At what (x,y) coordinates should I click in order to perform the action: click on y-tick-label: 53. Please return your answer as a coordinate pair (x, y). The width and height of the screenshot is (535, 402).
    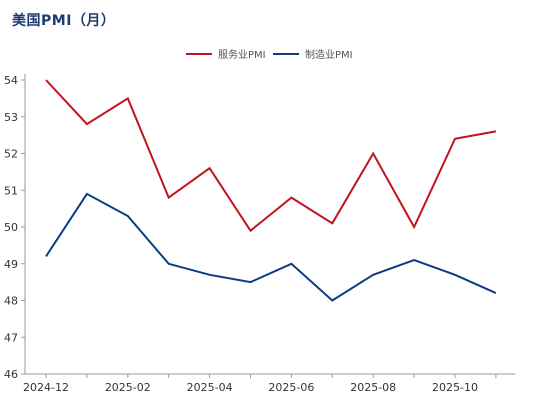
    Looking at the image, I should click on (11, 117).